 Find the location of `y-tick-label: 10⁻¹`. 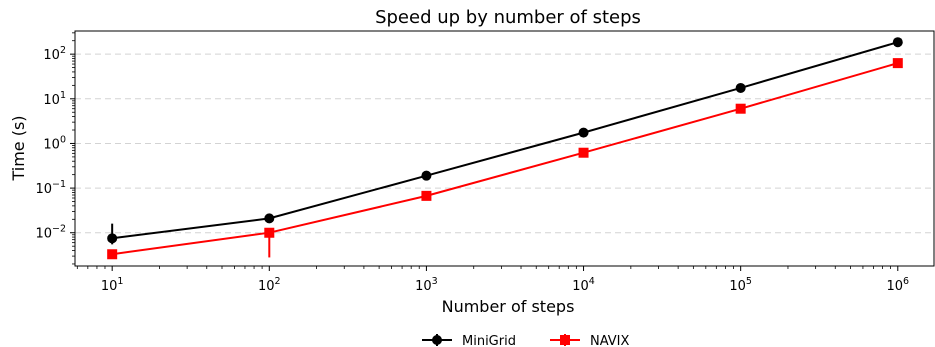

y-tick-label: 10⁻¹ is located at coordinates (50, 188).